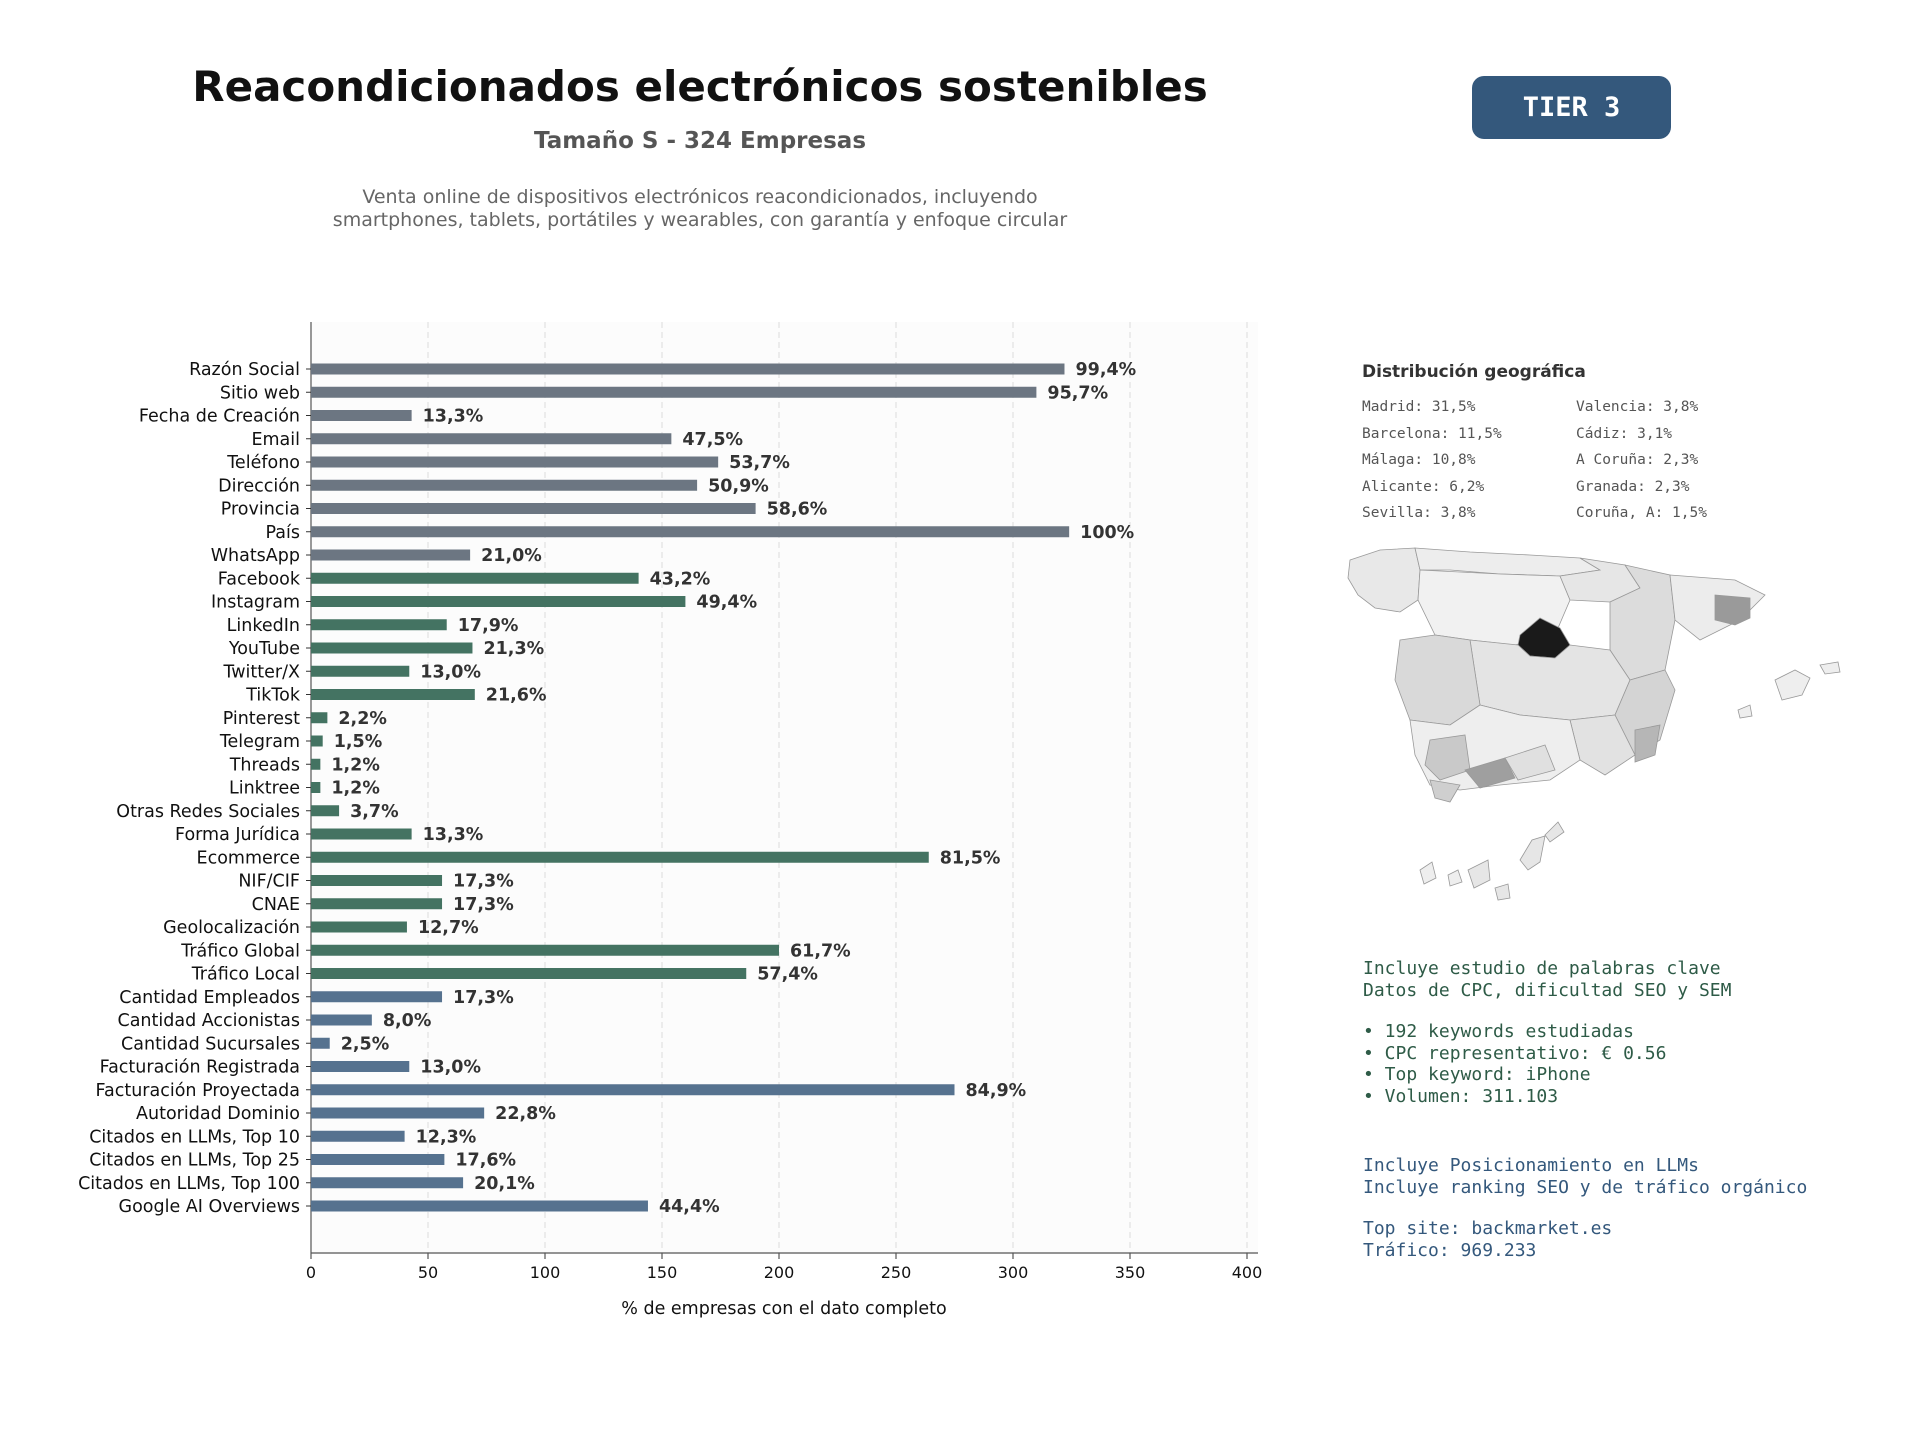  What do you see at coordinates (820, 951) in the screenshot?
I see `data-label: 61,7%` at bounding box center [820, 951].